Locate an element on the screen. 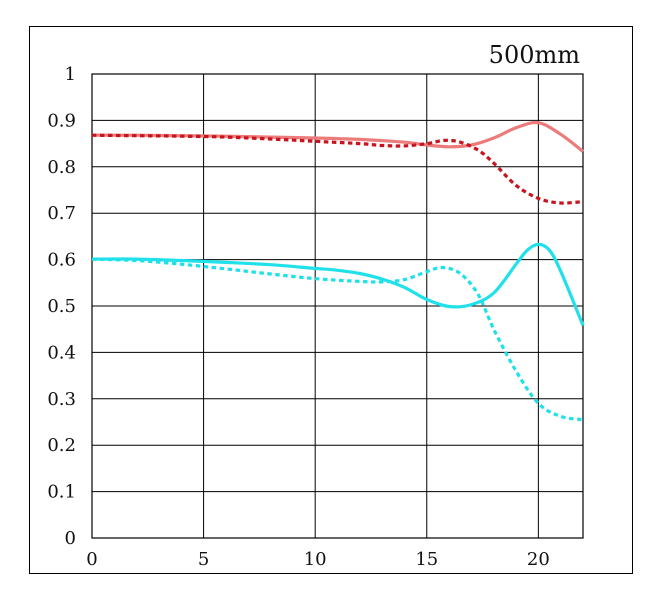 This screenshot has height=603, width=662. y-axis-tick-labels: 0 0.1 0.2 0.3 0.4 0.5 0.6 0.7 0.8 0.9 1 is located at coordinates (61, 306).